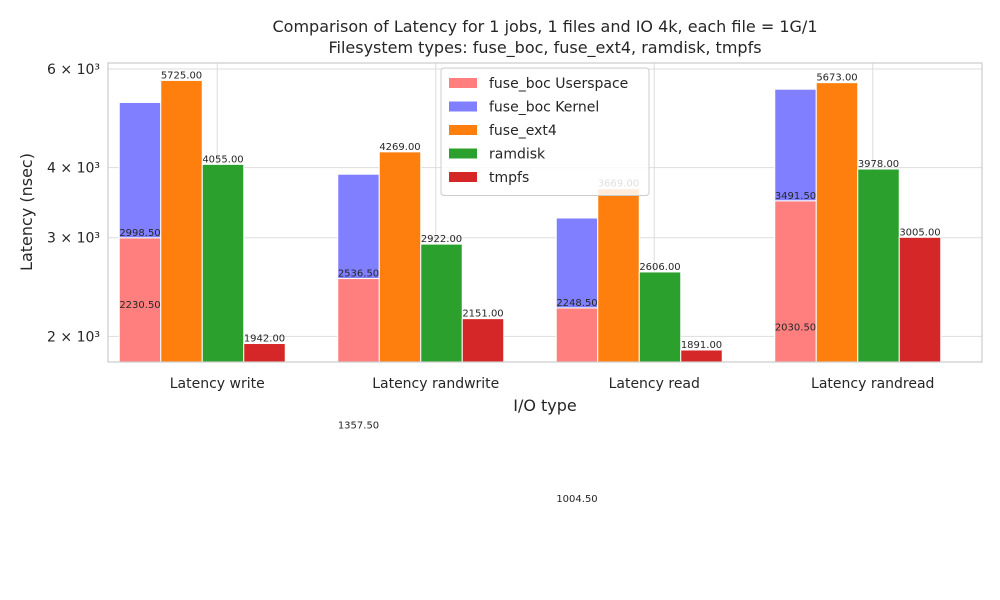 This screenshot has width=1000, height=600. What do you see at coordinates (654, 384) in the screenshot?
I see `x-tick-label: Latency read` at bounding box center [654, 384].